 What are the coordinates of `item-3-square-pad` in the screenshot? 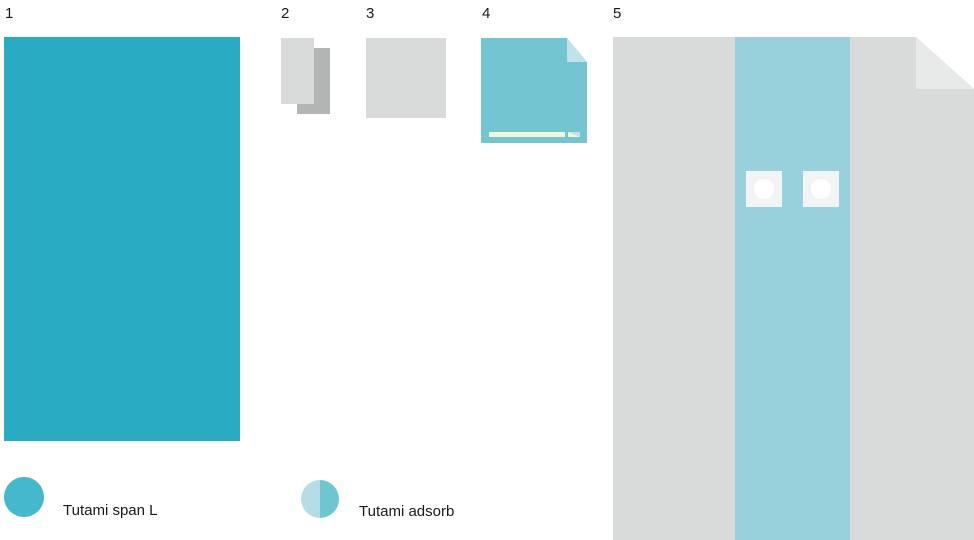 It's located at (406, 78).